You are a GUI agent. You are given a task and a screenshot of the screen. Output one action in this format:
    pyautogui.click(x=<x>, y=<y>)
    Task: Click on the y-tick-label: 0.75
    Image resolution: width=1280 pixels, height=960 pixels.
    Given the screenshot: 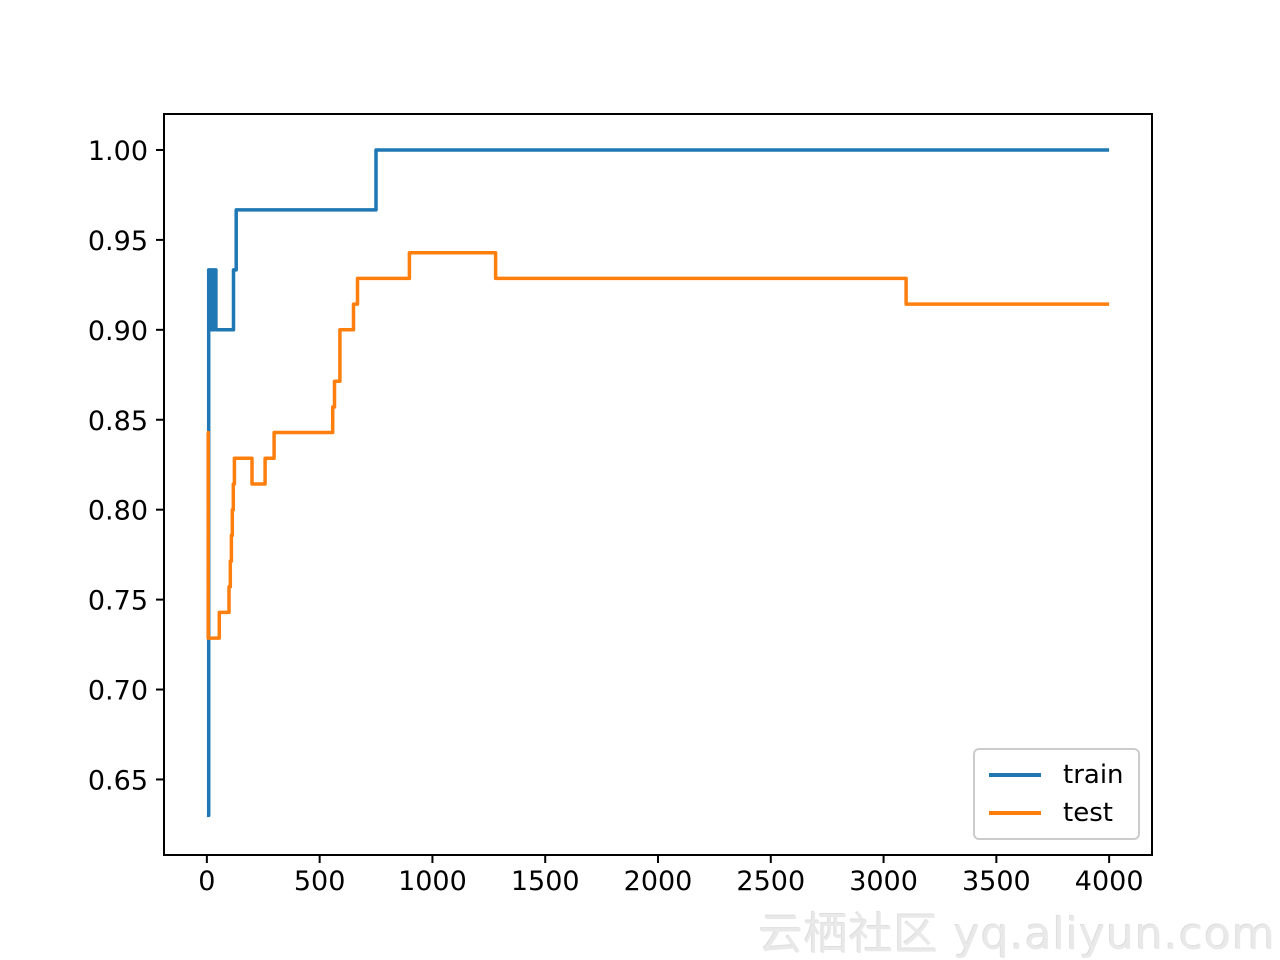 What is the action you would take?
    pyautogui.click(x=118, y=601)
    